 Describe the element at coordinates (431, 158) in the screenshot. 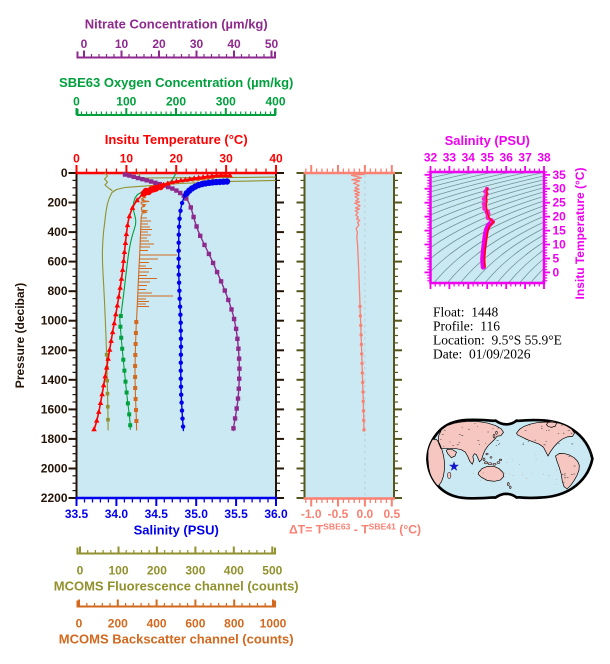

I see `svg-text: 32` at that location.